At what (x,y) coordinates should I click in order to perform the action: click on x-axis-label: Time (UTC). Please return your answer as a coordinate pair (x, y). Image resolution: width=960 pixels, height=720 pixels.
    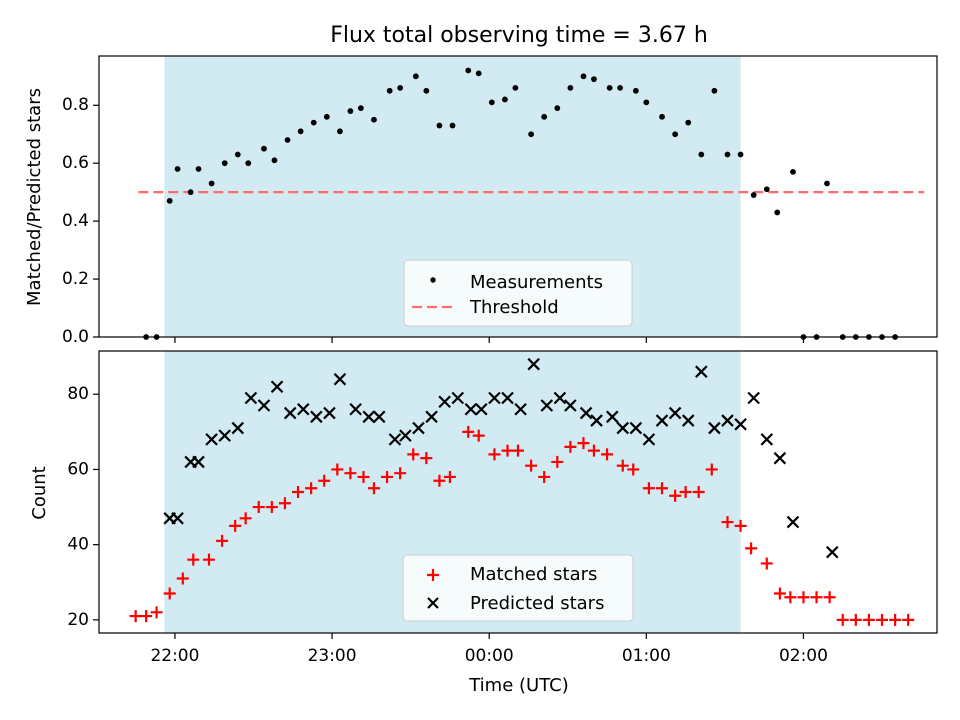
    Looking at the image, I should click on (518, 685).